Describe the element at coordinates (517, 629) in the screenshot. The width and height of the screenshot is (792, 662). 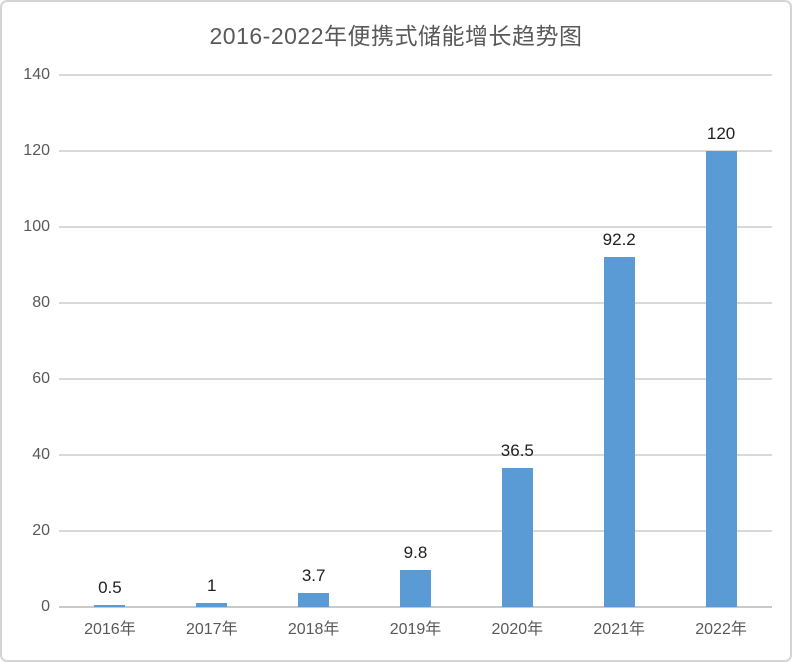
I see `x-tick-label-2020年: 2020年` at that location.